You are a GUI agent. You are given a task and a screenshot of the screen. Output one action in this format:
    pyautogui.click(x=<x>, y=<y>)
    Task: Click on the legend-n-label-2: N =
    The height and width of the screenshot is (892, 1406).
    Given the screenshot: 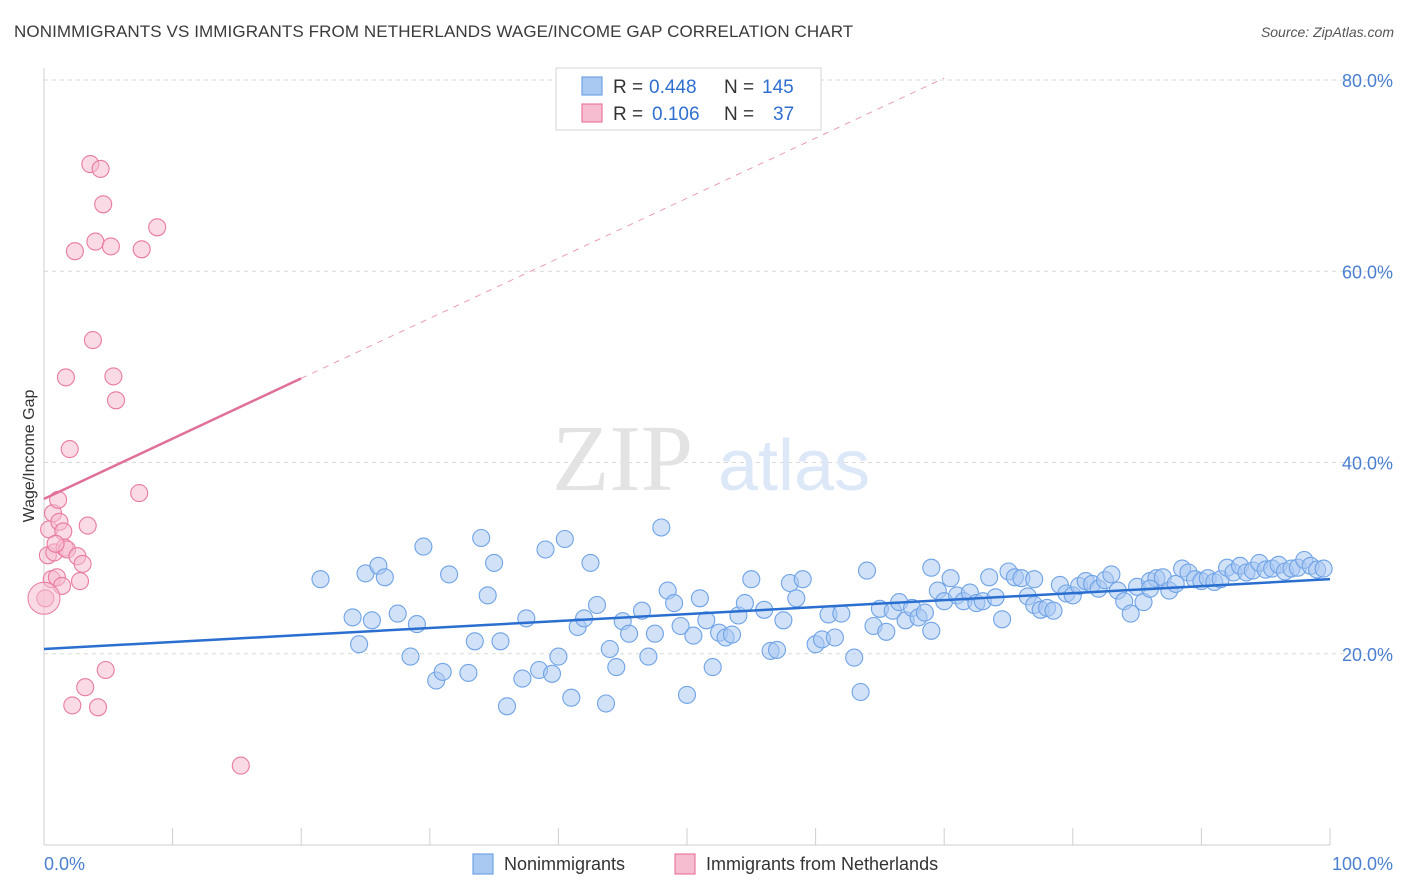 What is the action you would take?
    pyautogui.click(x=739, y=114)
    